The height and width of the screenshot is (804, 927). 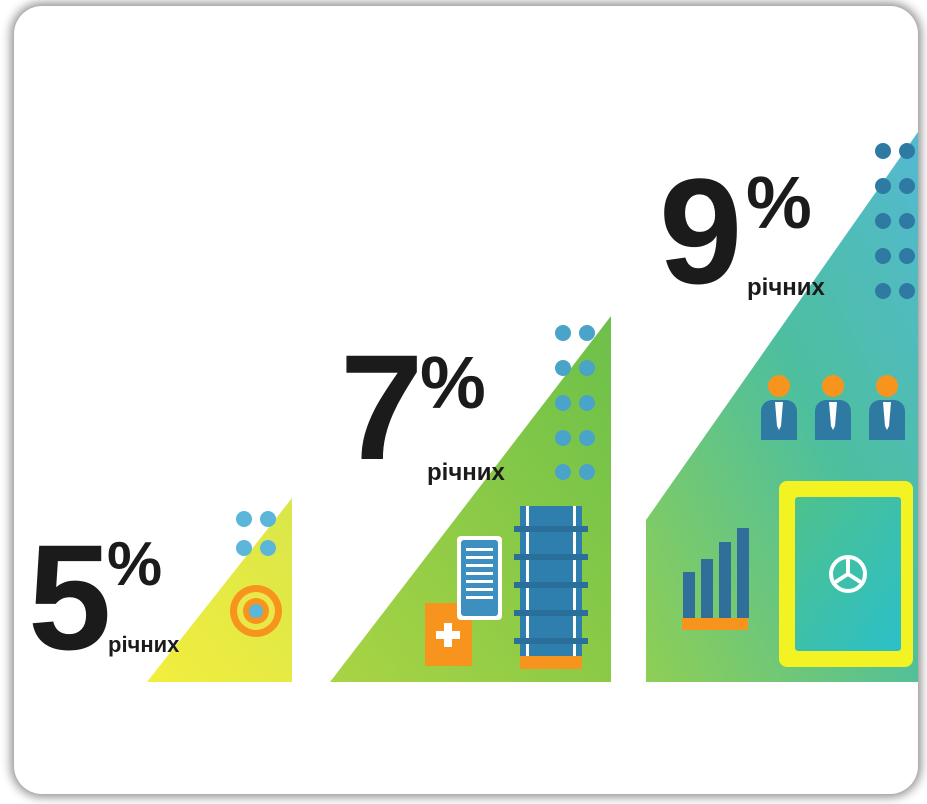 What do you see at coordinates (479, 578) in the screenshot?
I see `document-icon` at bounding box center [479, 578].